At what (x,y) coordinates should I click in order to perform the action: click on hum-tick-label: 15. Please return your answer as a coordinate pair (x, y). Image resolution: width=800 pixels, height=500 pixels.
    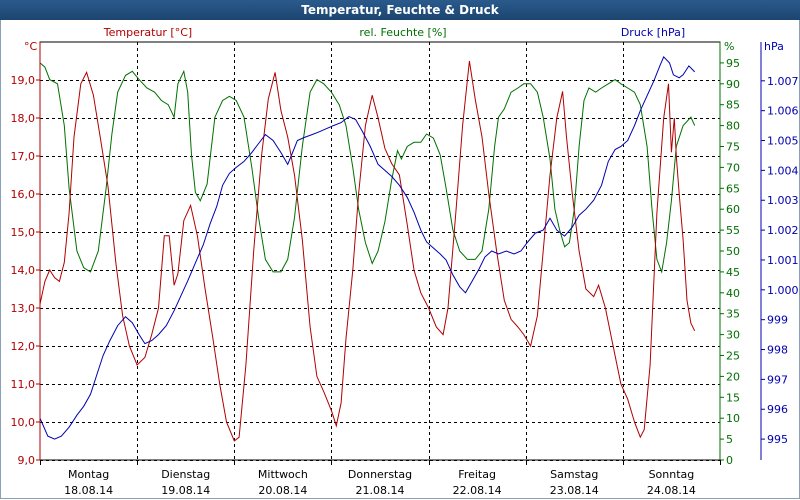
    Looking at the image, I should click on (733, 397).